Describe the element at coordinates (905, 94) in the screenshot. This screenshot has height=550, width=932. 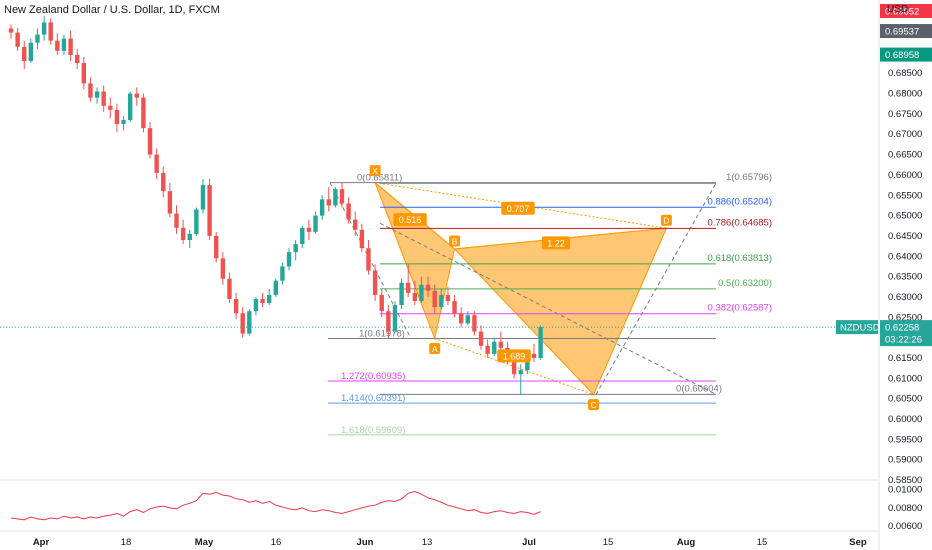
I see `price-tick-label: 0.68000` at that location.